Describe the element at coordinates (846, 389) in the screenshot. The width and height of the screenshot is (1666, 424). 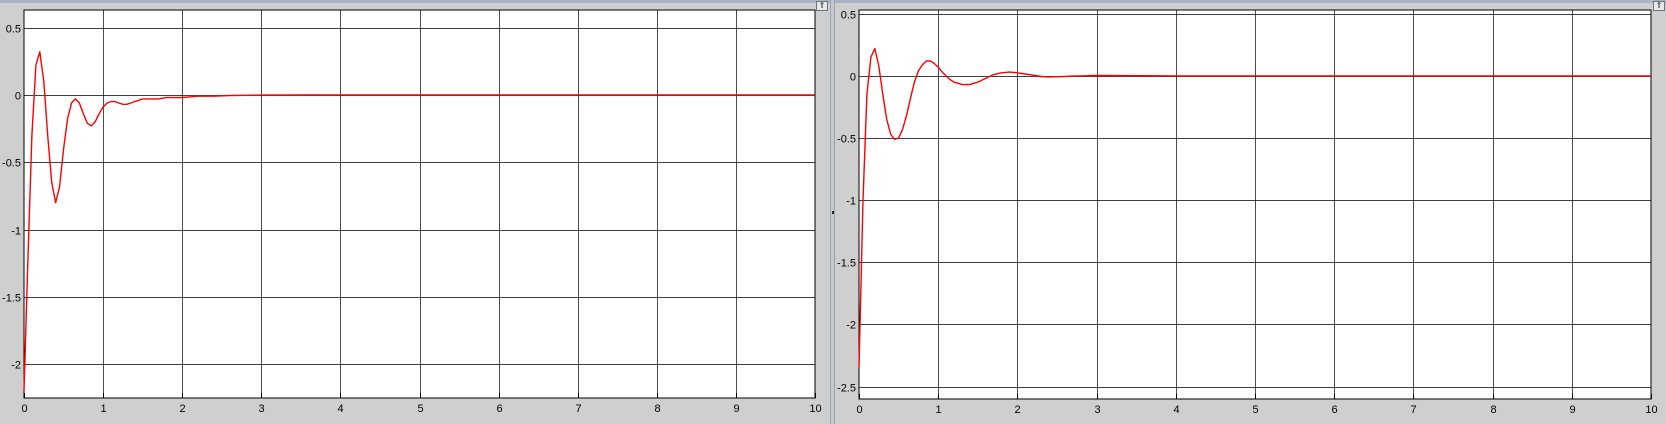
I see `y-tick-label: -2.5` at that location.